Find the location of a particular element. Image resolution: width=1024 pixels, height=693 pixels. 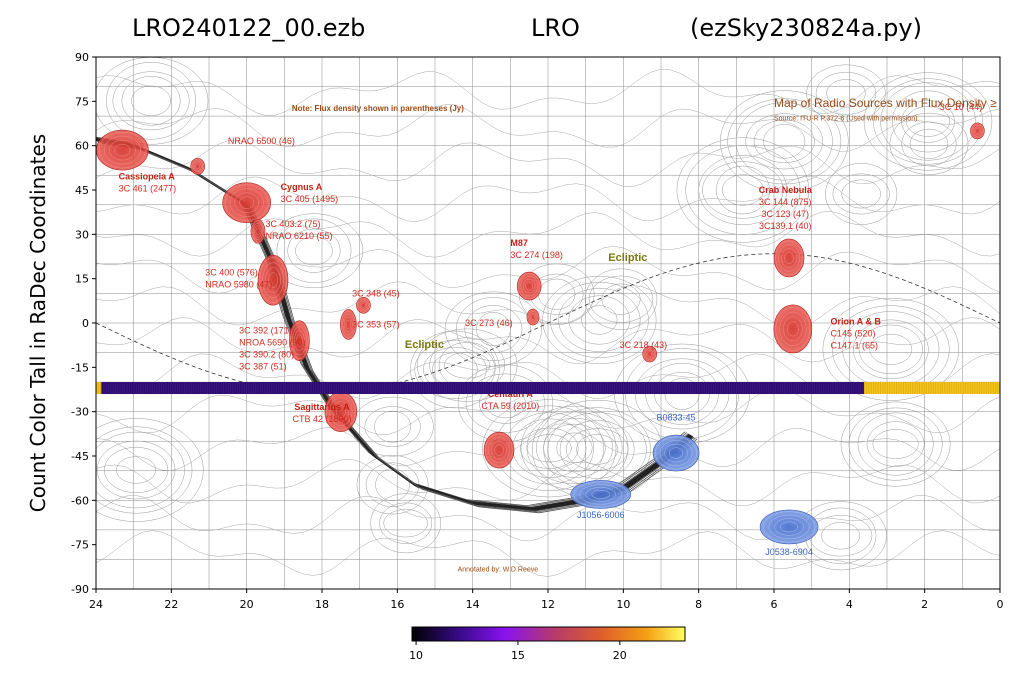

y-tick-label: 60 is located at coordinates (82, 146).